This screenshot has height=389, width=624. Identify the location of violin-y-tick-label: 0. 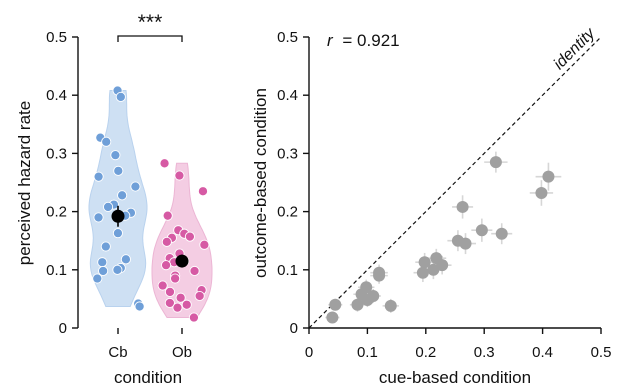
(63, 328).